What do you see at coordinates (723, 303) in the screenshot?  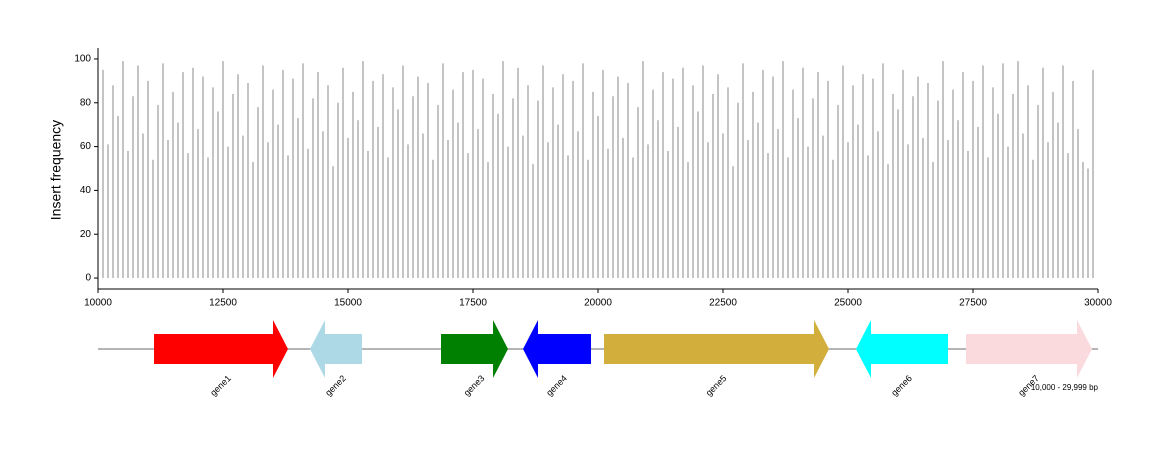 I see `x-tick-label: 22500` at bounding box center [723, 303].